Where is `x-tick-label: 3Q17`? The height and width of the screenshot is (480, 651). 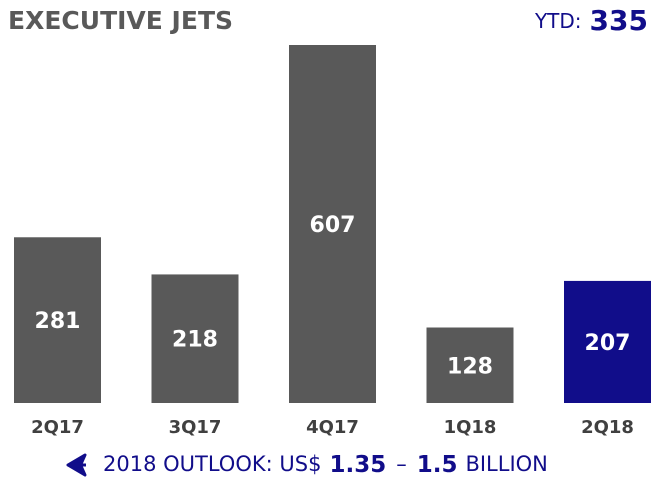 x-tick-label: 3Q17 is located at coordinates (195, 427).